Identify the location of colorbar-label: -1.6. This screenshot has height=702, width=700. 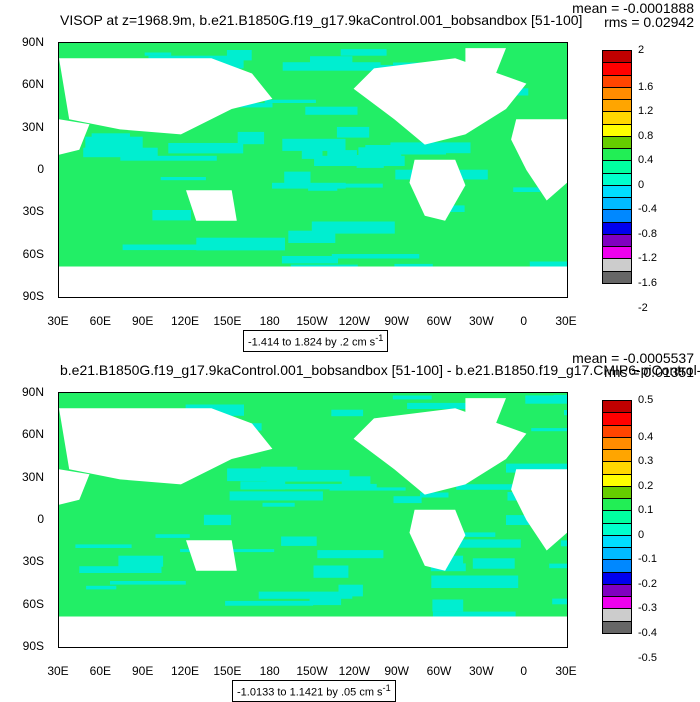
(647, 283).